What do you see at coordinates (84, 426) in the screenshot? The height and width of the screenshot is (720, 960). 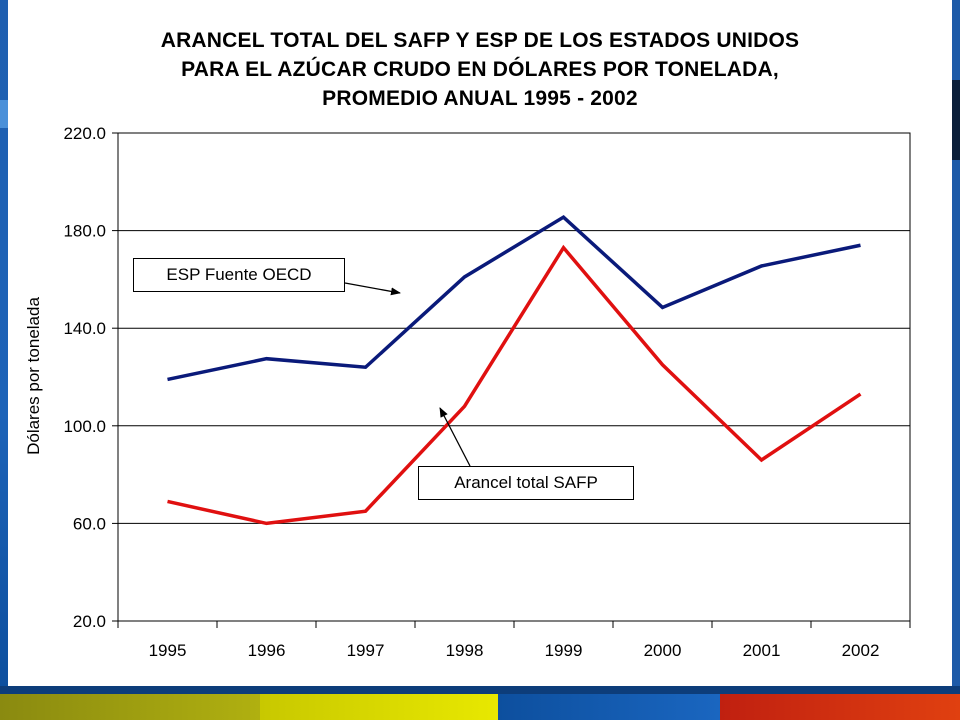 I see `y-tick-label: 100.0` at bounding box center [84, 426].